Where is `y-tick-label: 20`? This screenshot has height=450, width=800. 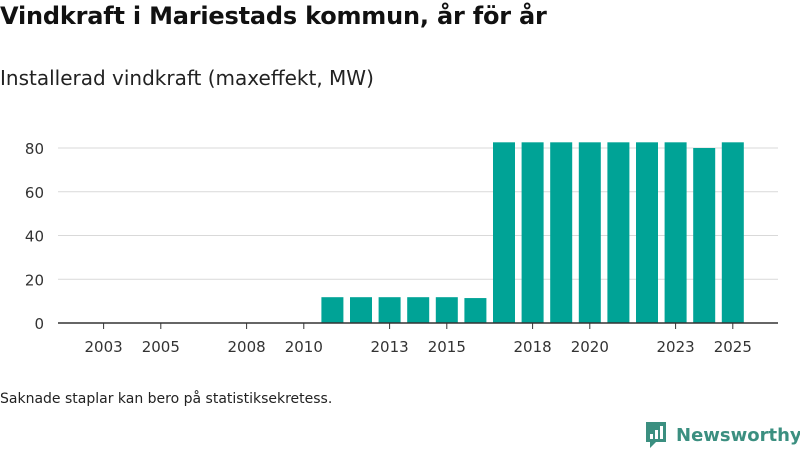
y-tick-label: 20 is located at coordinates (34, 280).